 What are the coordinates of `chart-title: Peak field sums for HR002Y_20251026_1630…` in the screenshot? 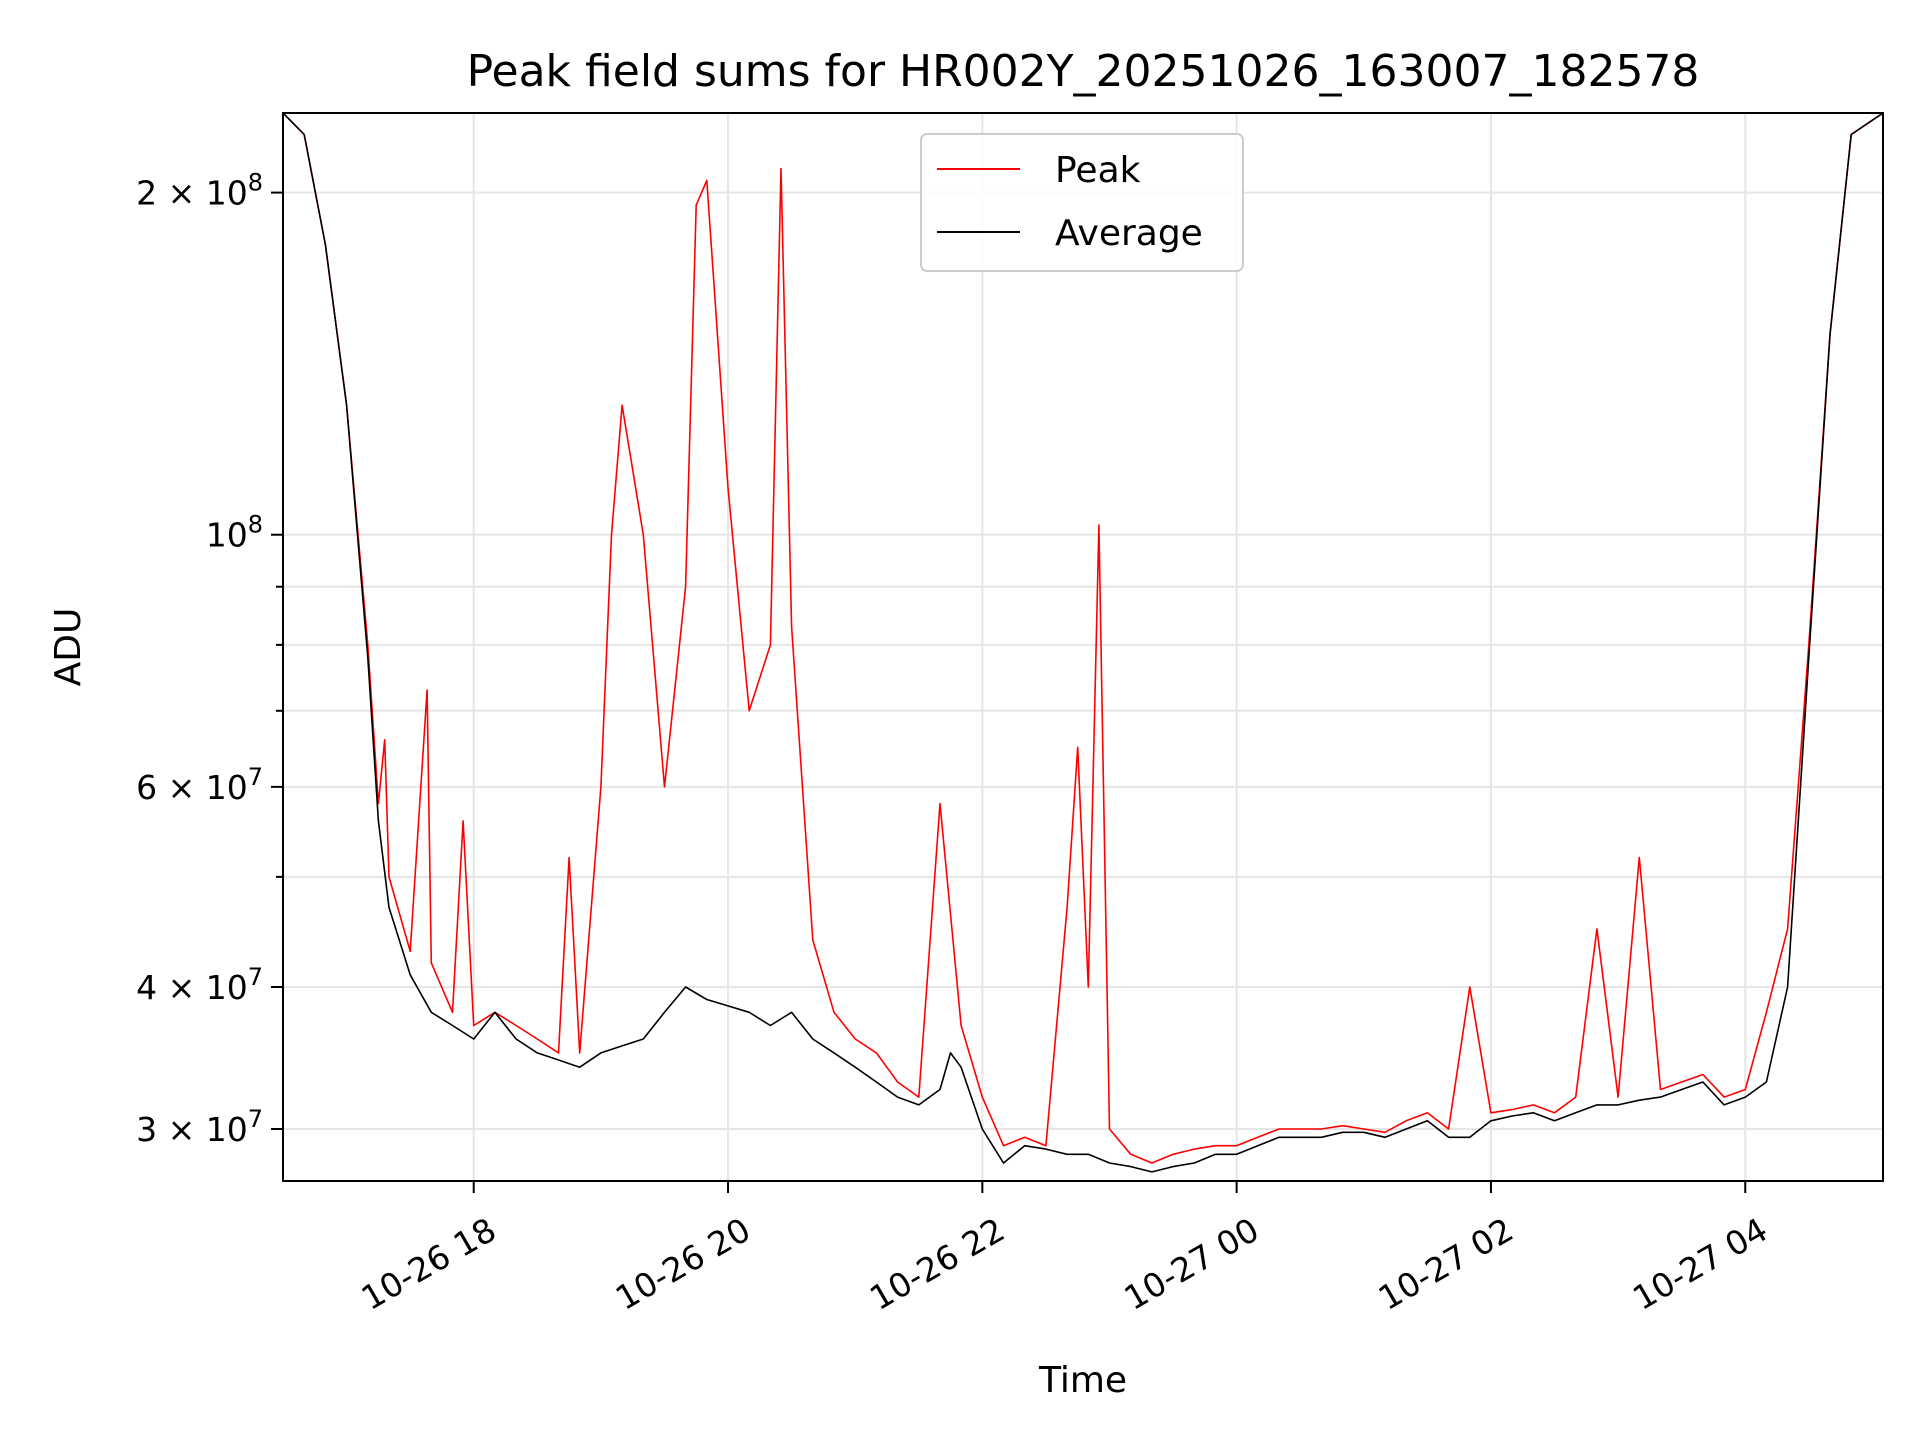 It's located at (1083, 71).